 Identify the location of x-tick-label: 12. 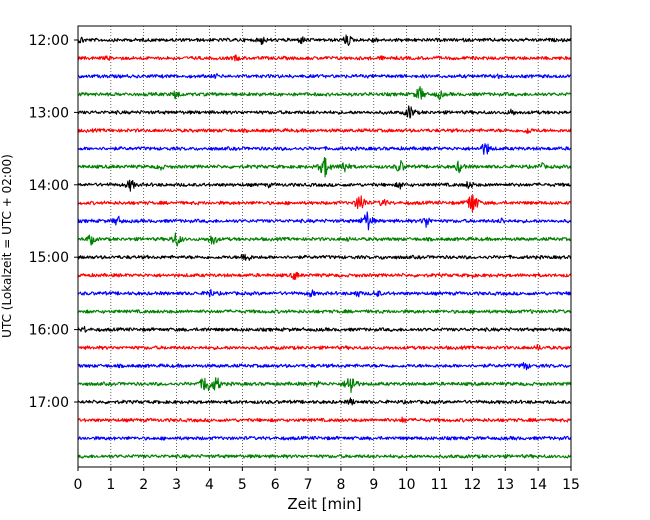
(472, 485).